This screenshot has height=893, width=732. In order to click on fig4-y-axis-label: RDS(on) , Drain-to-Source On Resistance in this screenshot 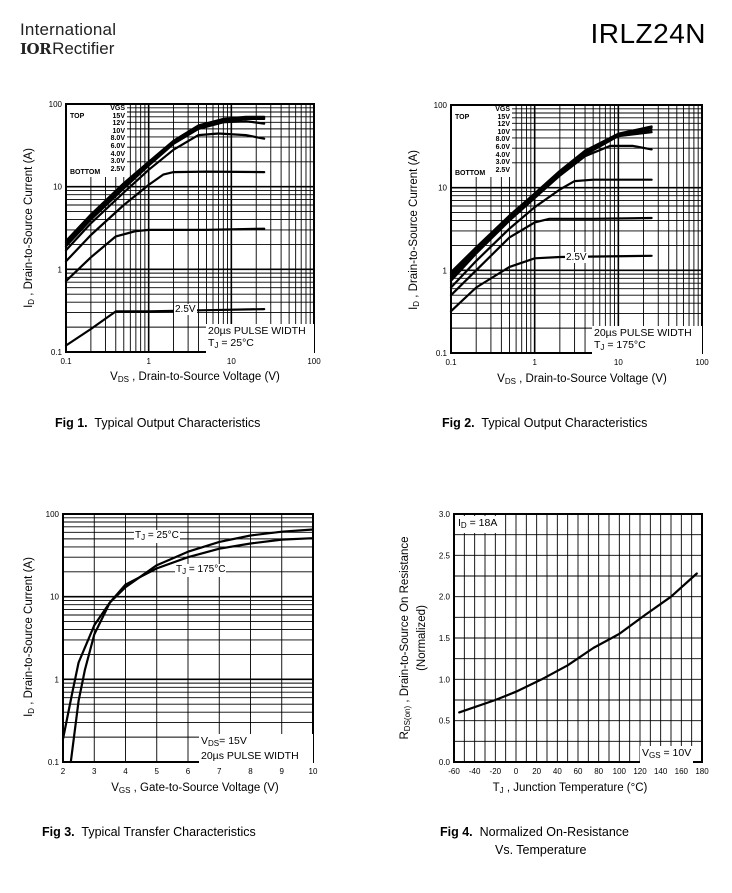, I will do `click(405, 638)`.